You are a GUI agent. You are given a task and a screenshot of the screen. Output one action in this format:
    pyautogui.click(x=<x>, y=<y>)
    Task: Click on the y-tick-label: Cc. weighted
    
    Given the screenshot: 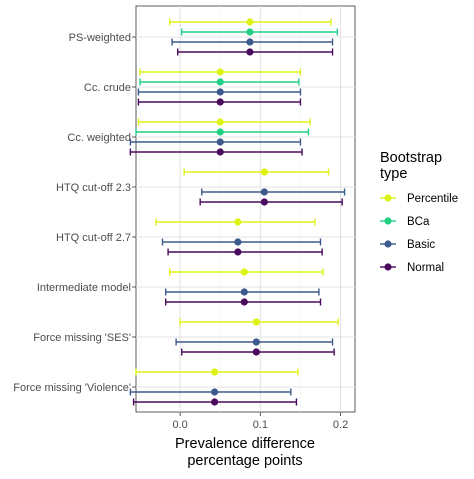 What is the action you would take?
    pyautogui.click(x=99, y=138)
    